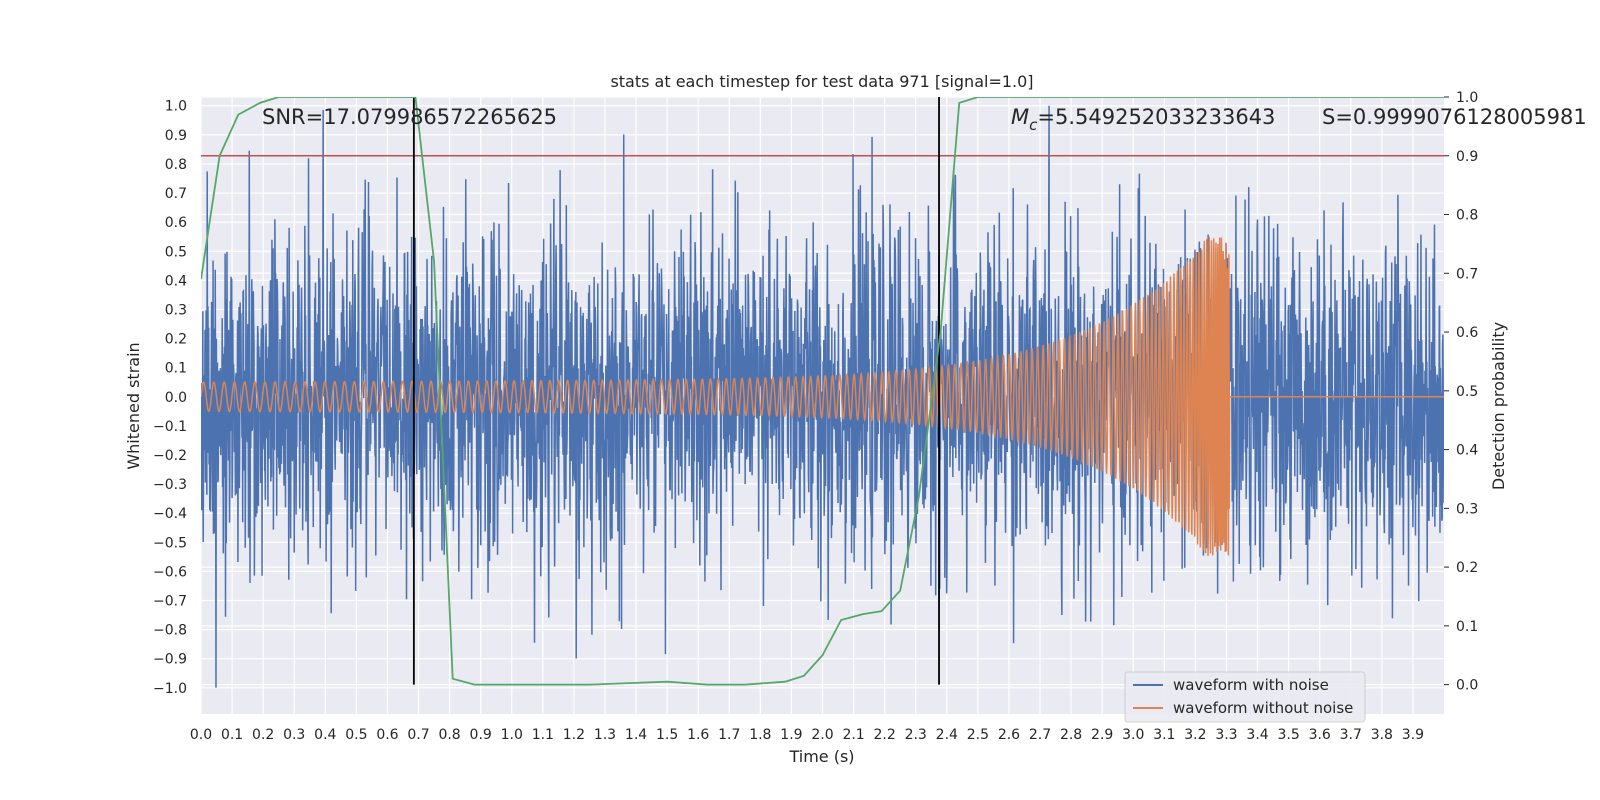 This screenshot has height=800, width=1600. Describe the element at coordinates (170, 485) in the screenshot. I see `y-tick-label: −0.3` at that location.